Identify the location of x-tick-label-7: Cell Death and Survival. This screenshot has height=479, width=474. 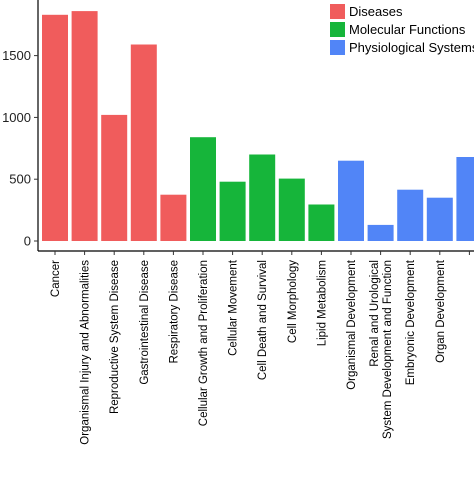
(263, 320).